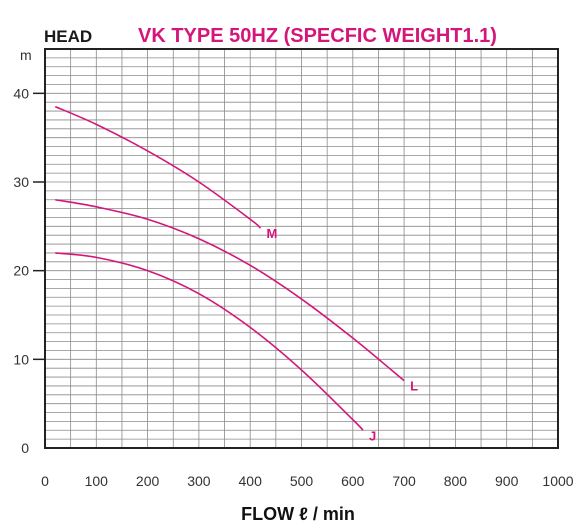  Describe the element at coordinates (148, 481) in the screenshot. I see `x-tick-label: 200` at that location.